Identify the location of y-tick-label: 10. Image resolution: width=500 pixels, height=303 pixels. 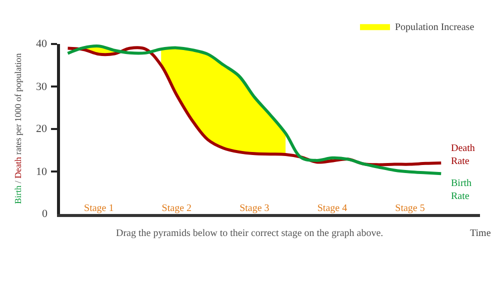
(42, 172).